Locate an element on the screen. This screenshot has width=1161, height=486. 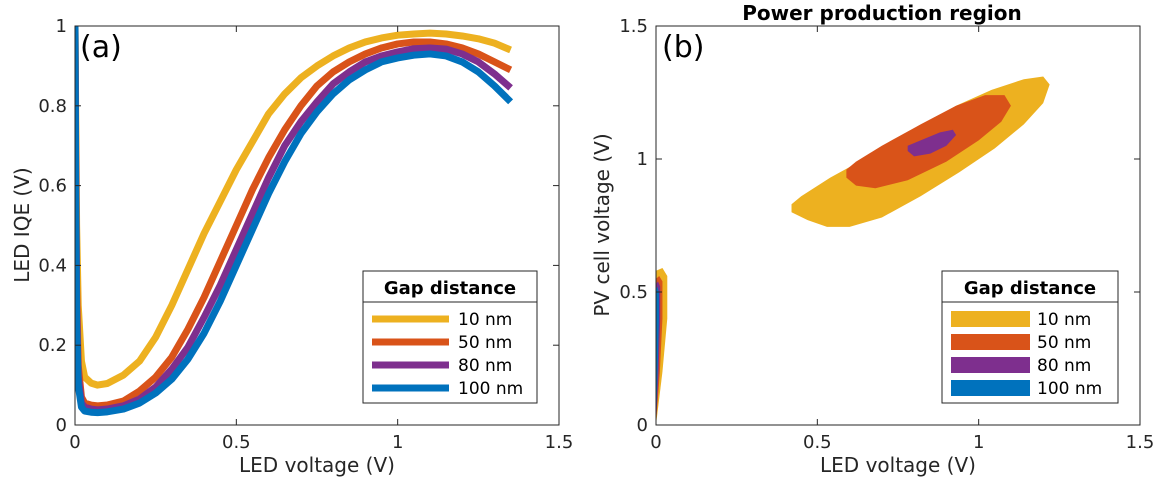
panel-a-legend-label-10-nm: 10 nm is located at coordinates (485, 320).